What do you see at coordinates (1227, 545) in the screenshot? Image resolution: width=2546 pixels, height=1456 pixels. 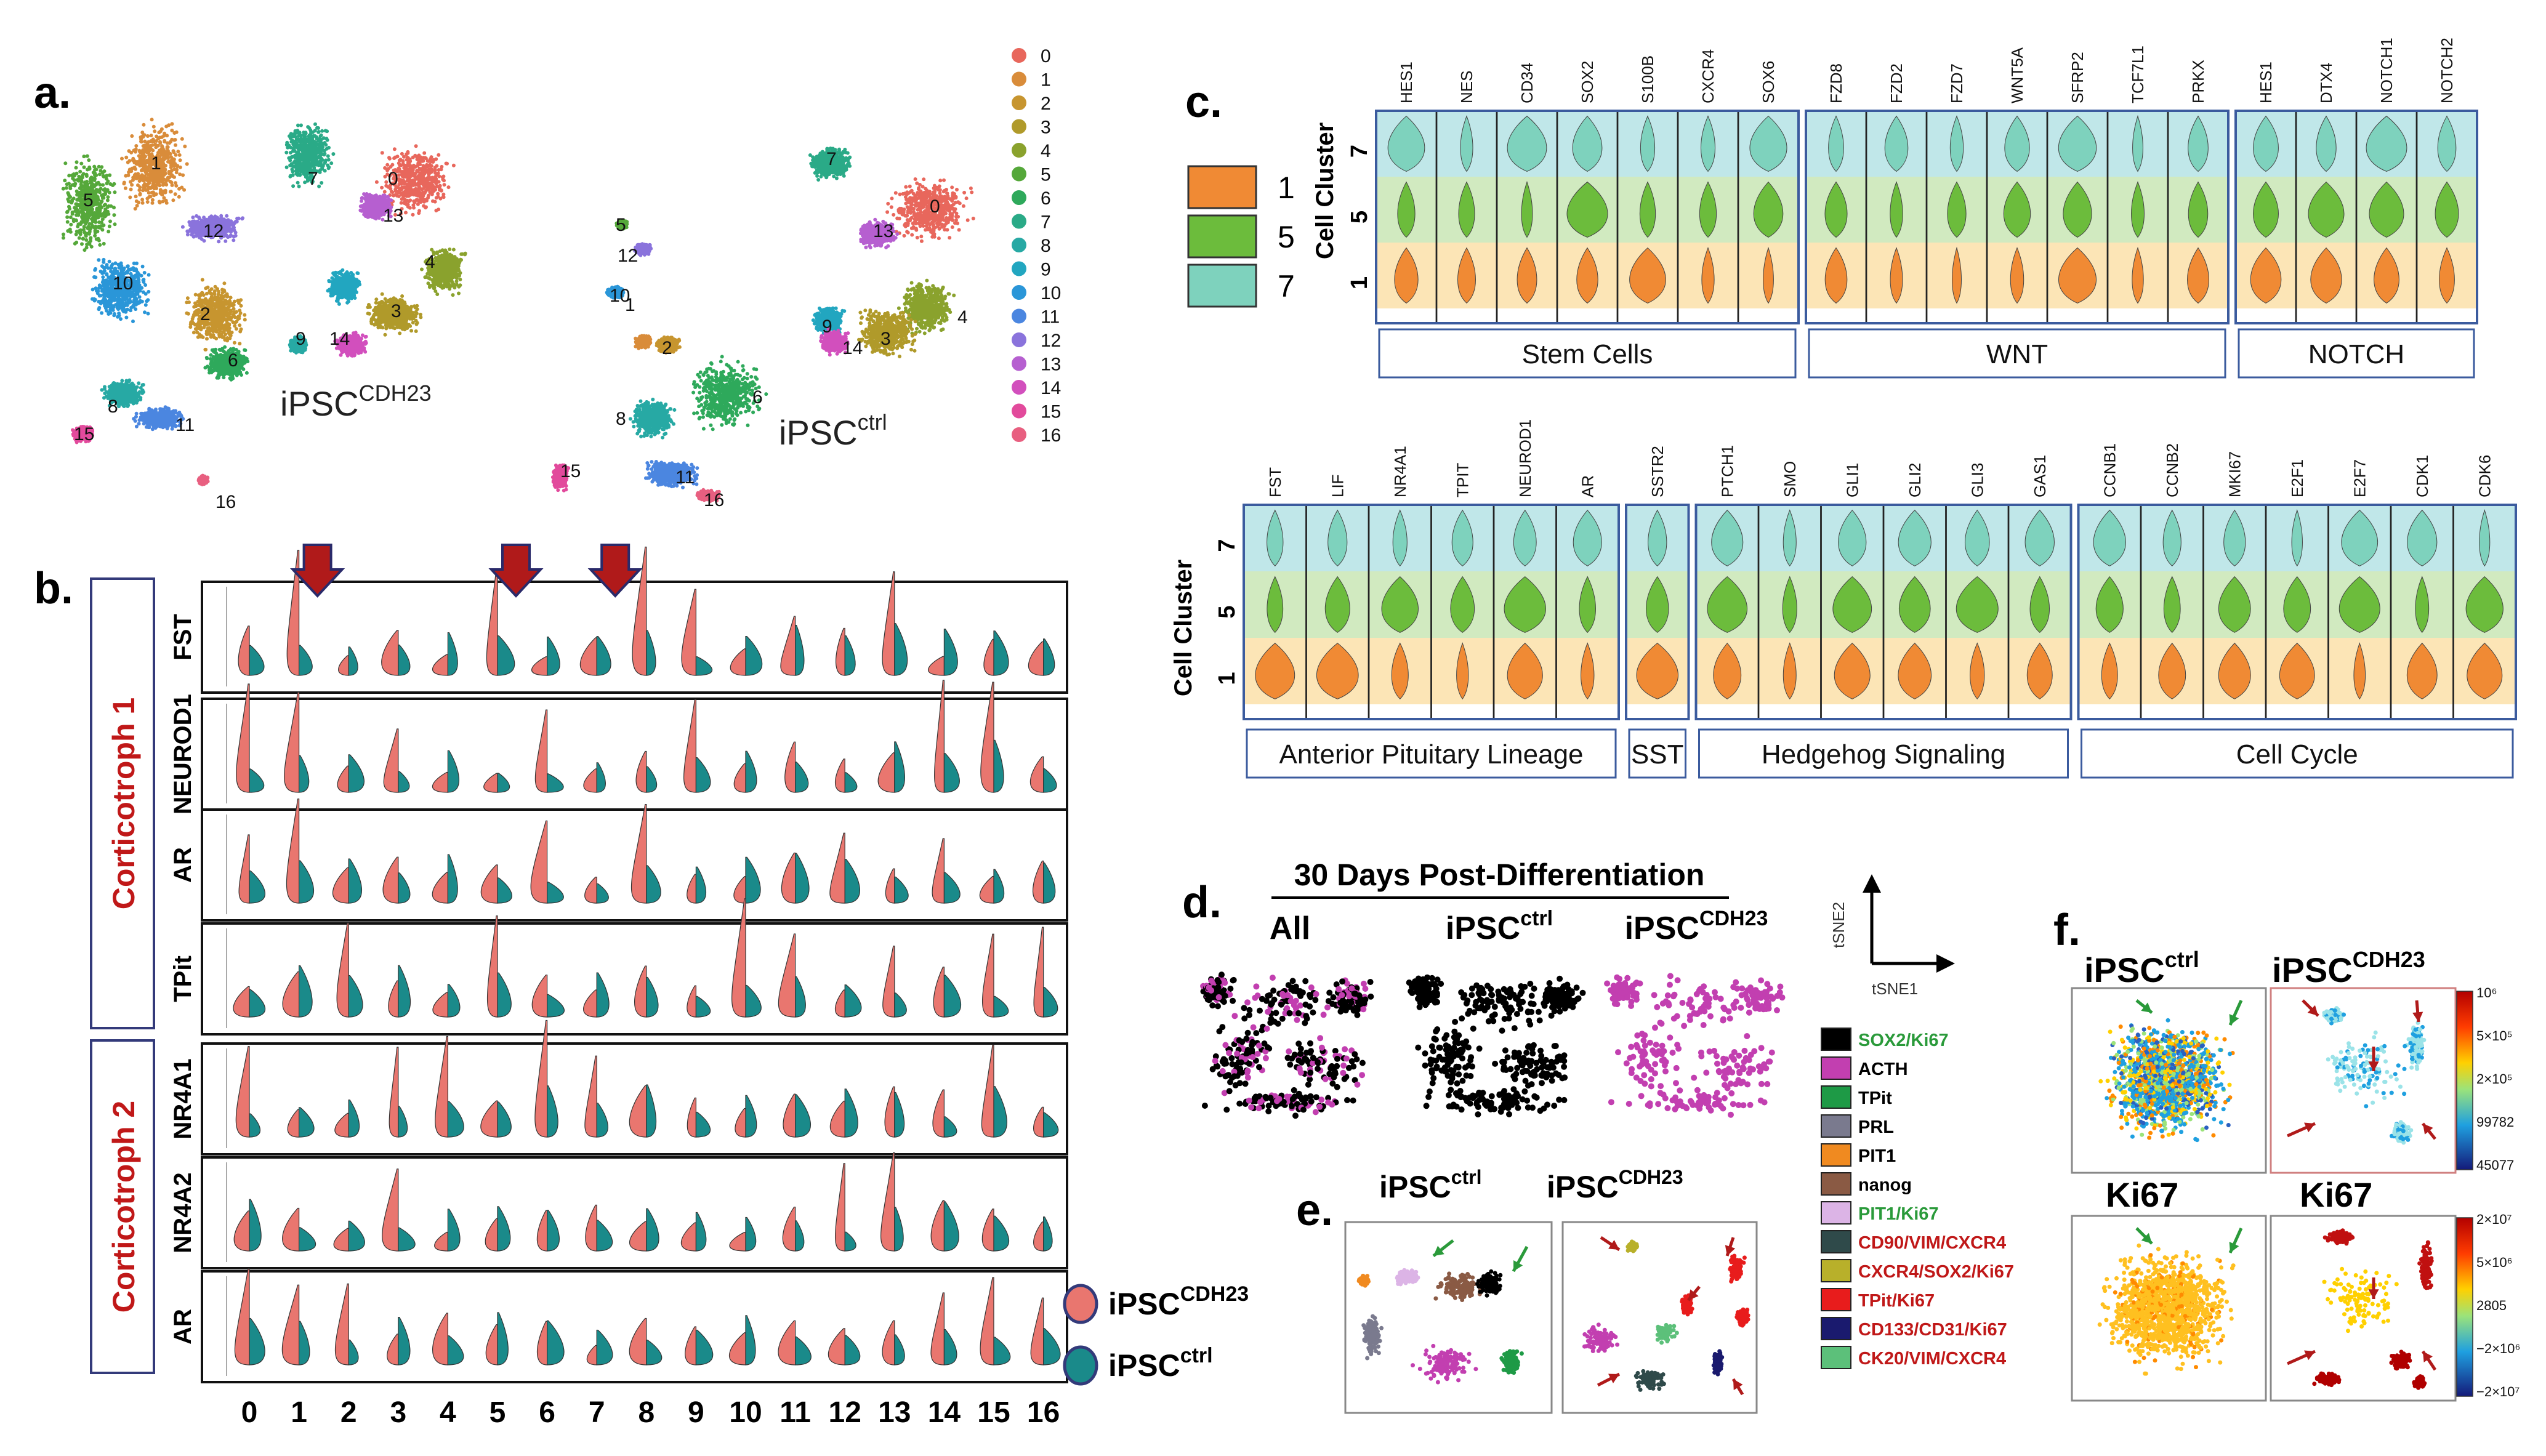 I see `c-y-tick: 7` at bounding box center [1227, 545].